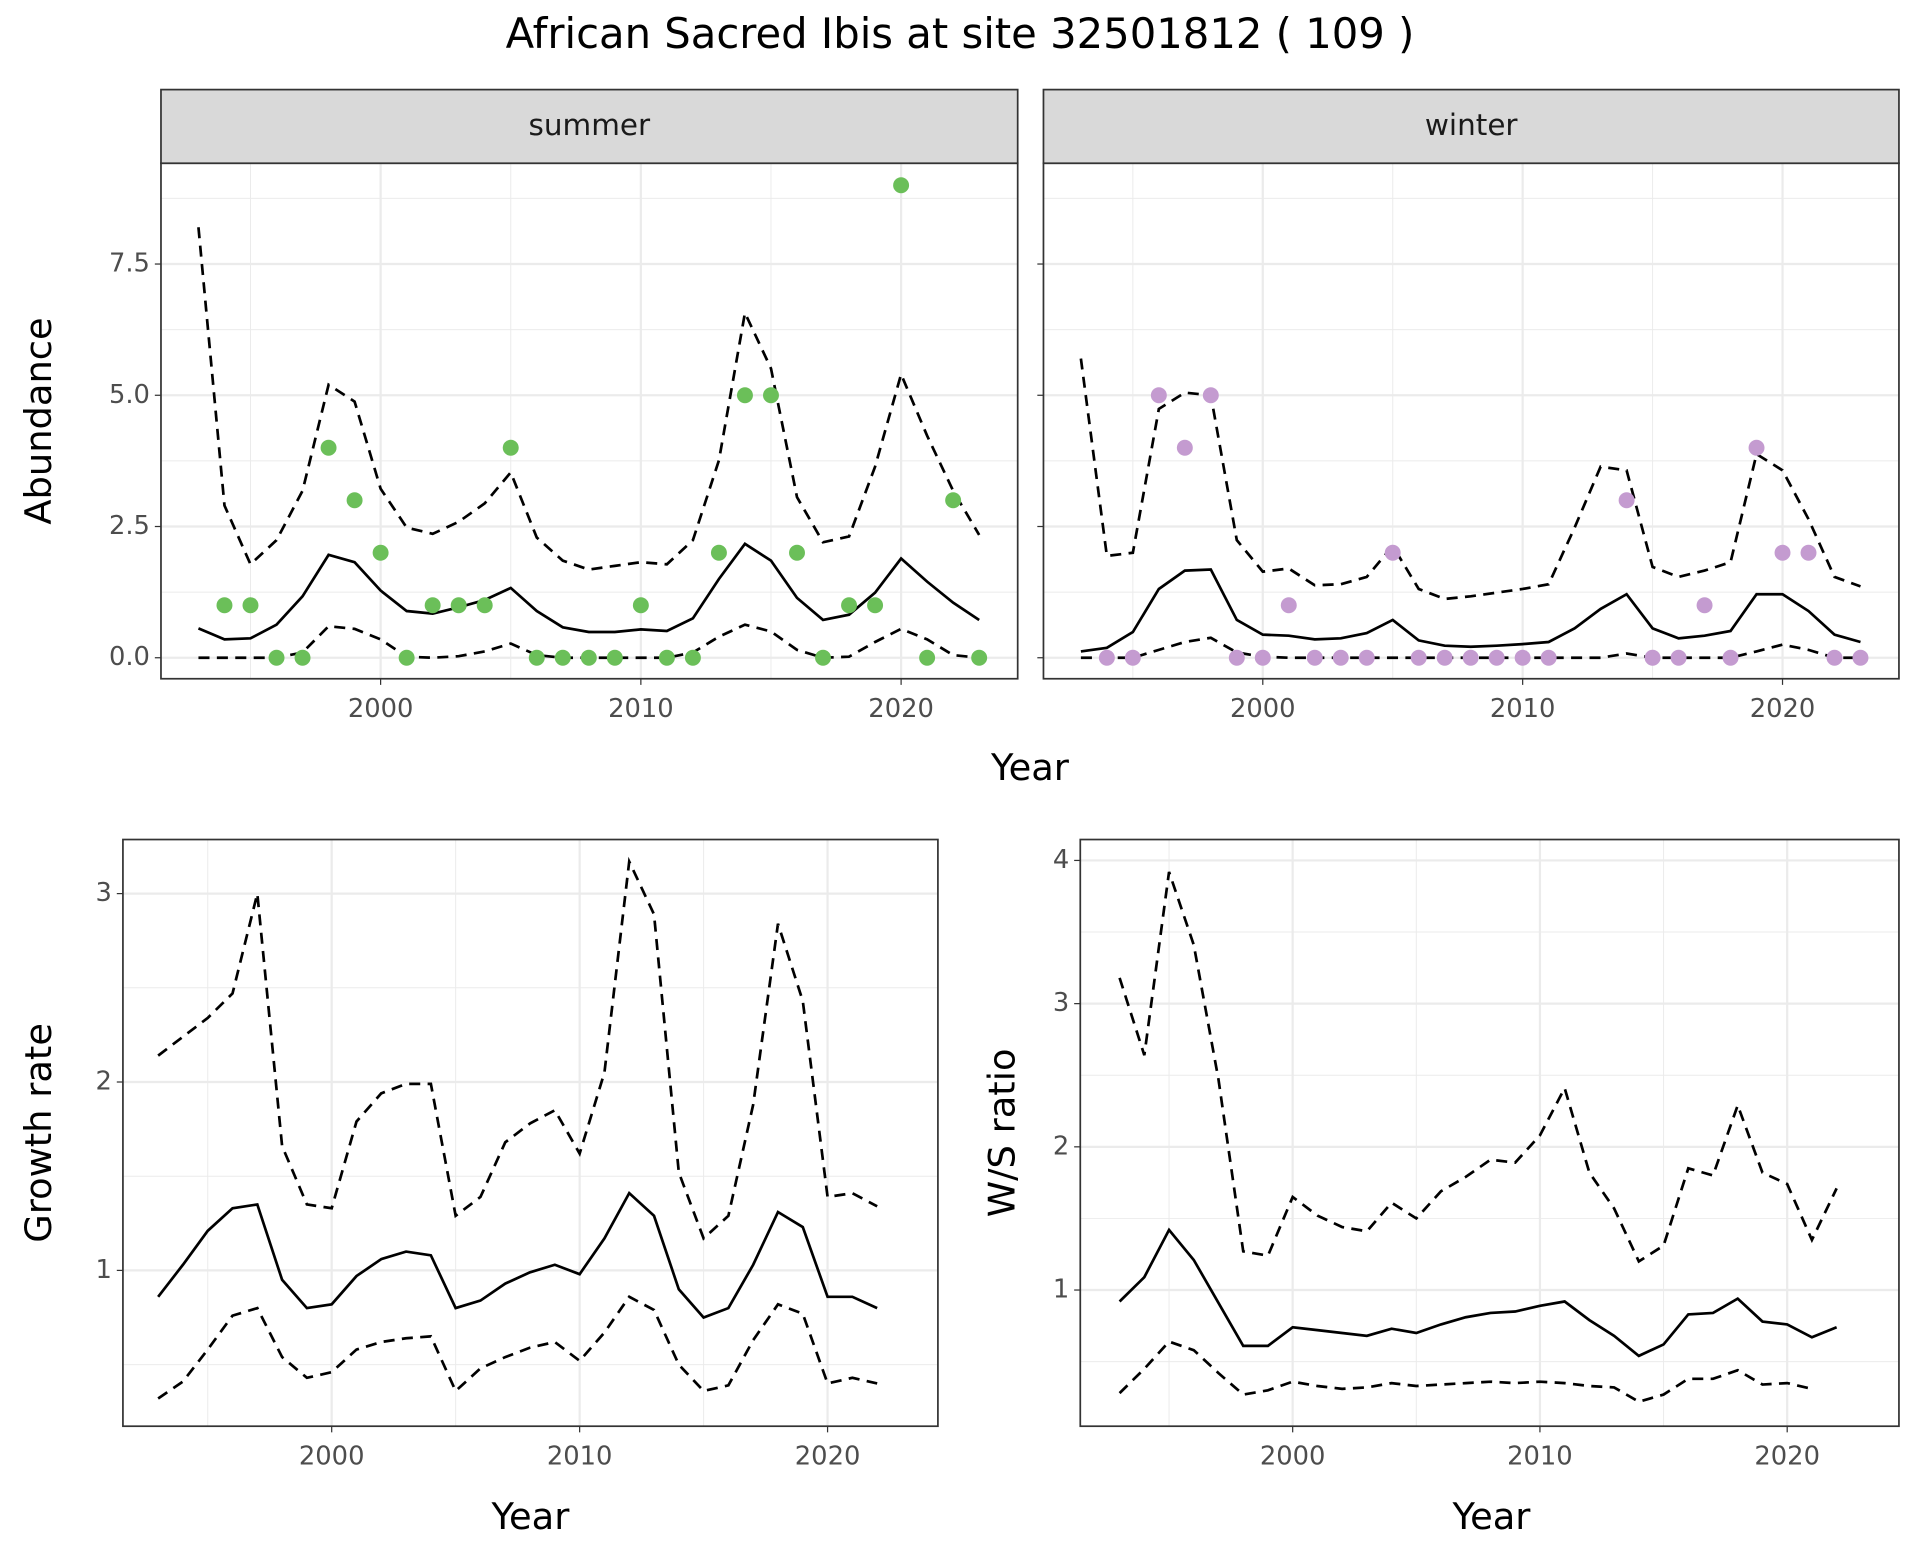 The image size is (1920, 1560). Describe the element at coordinates (129, 395) in the screenshot. I see `y-tick-label: 5.0` at that location.